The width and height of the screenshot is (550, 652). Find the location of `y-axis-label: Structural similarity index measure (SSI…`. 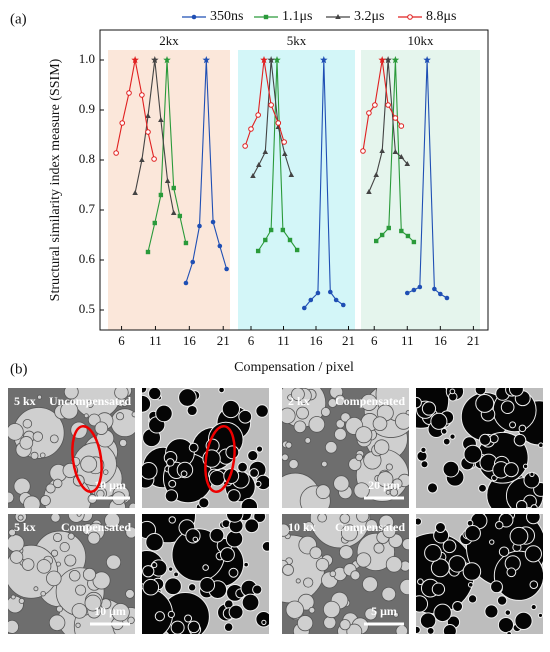

y-axis-label: Structural similarity index measure (SSI… is located at coordinates (55, 179).